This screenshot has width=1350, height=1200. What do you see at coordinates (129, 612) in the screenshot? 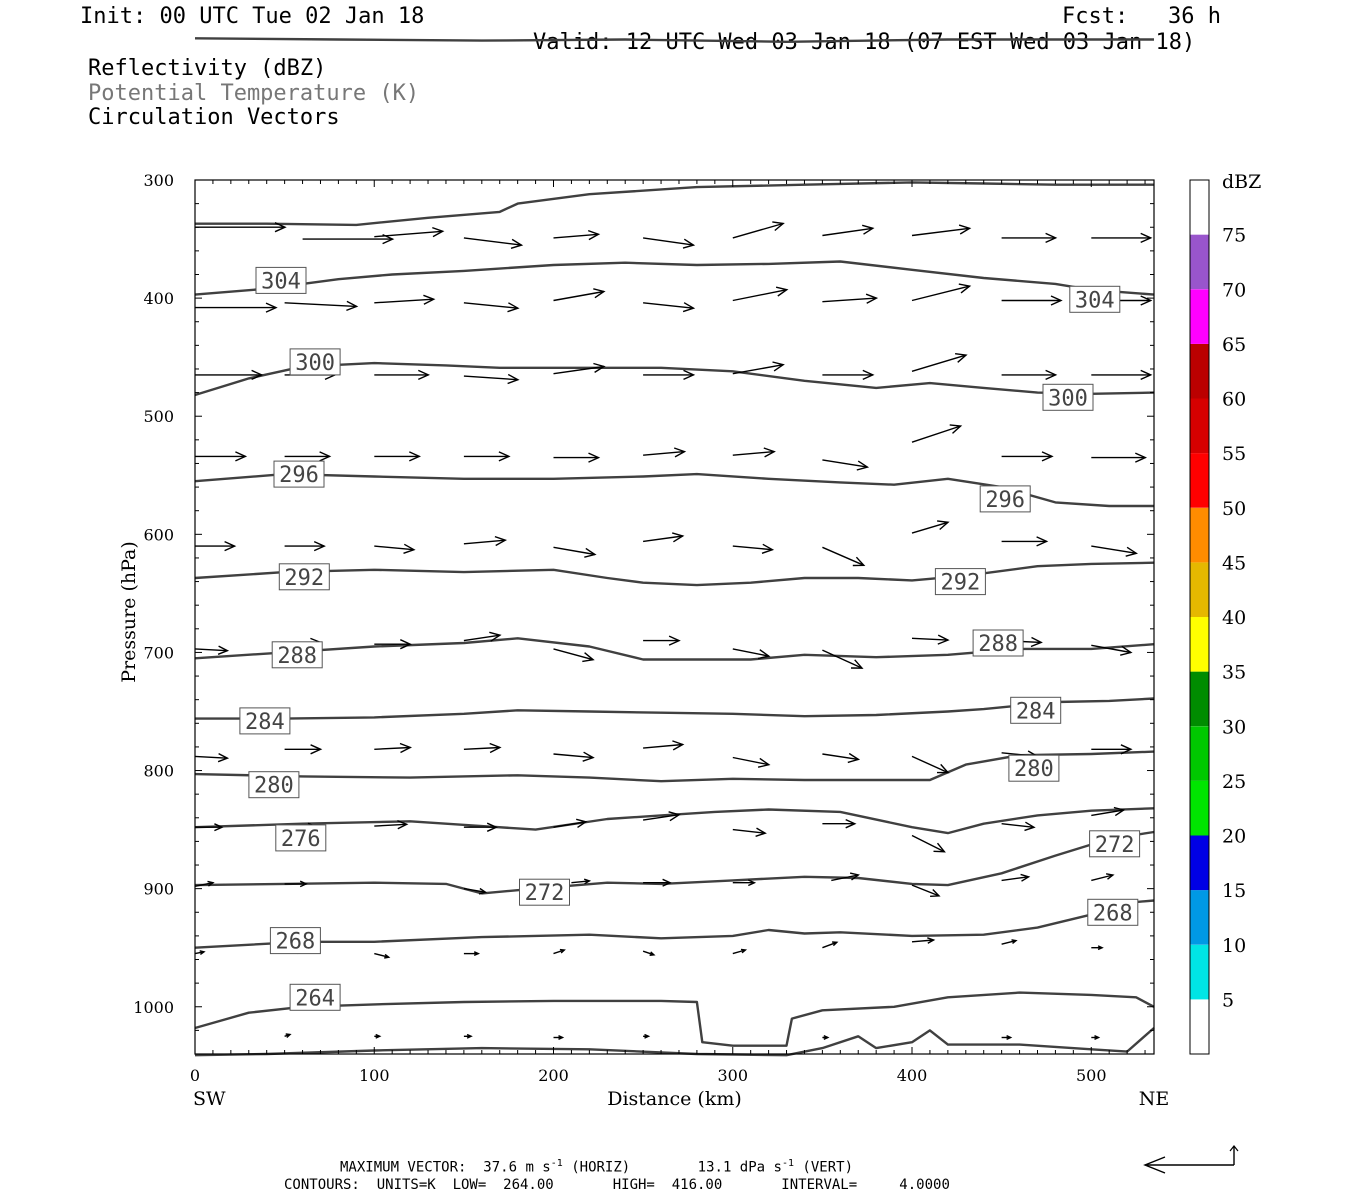
I see `y-axis-title: Pressure (hPa)` at bounding box center [129, 612].